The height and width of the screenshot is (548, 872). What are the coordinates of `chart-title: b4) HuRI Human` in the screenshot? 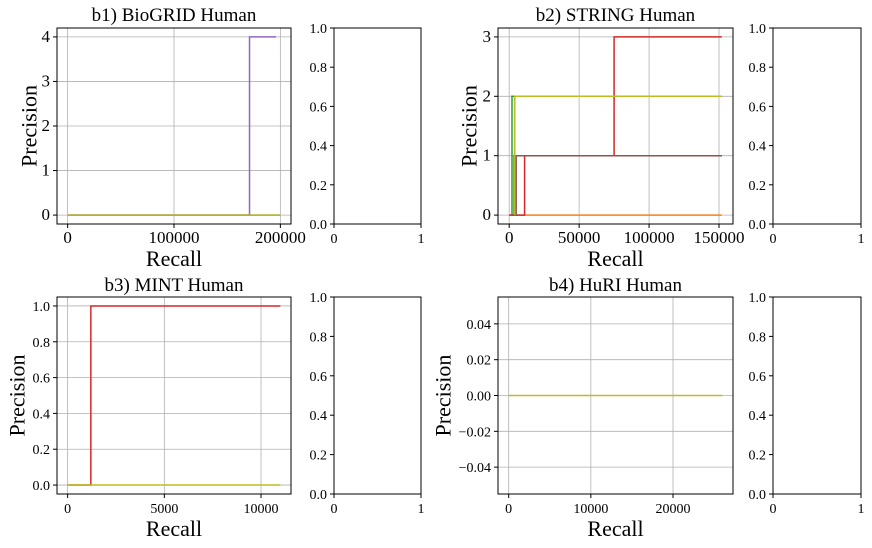 It's located at (615, 285).